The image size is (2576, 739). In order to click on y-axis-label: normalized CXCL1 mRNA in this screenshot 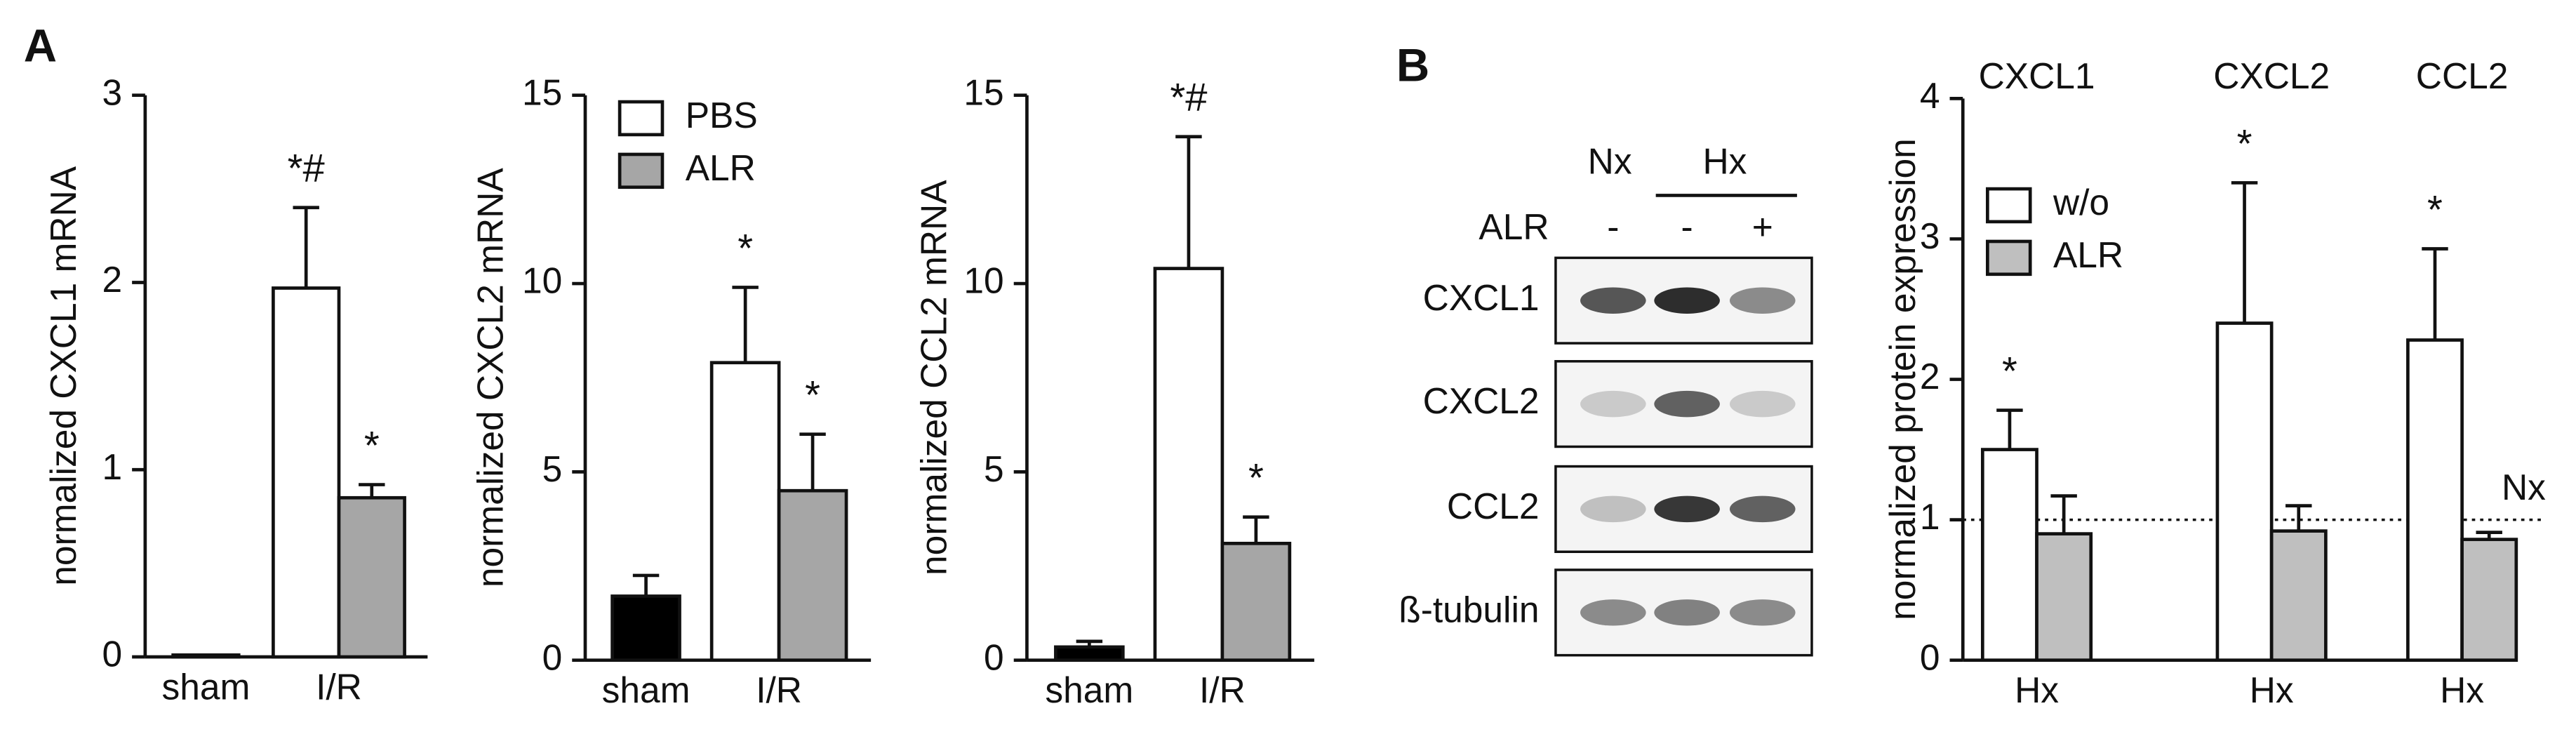, I will do `click(64, 376)`.